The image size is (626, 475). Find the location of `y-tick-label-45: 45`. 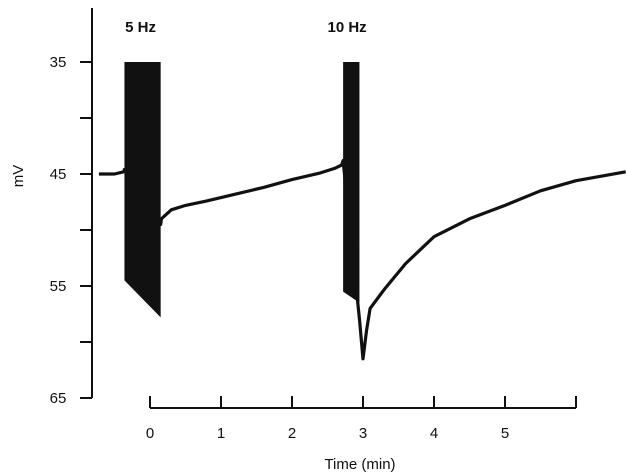

y-tick-label-45: 45 is located at coordinates (58, 174).